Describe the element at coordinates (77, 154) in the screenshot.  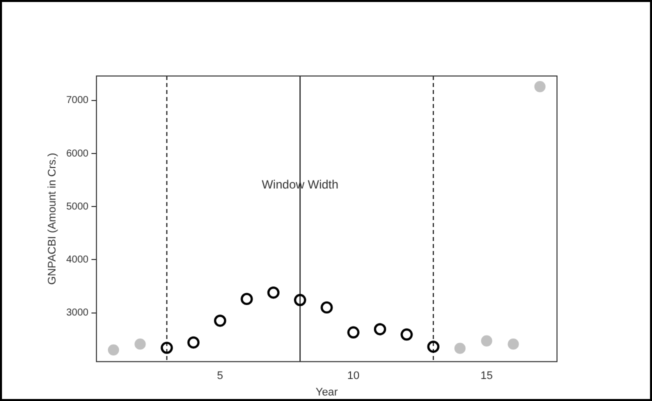
I see `y-tick-label: 6000` at that location.